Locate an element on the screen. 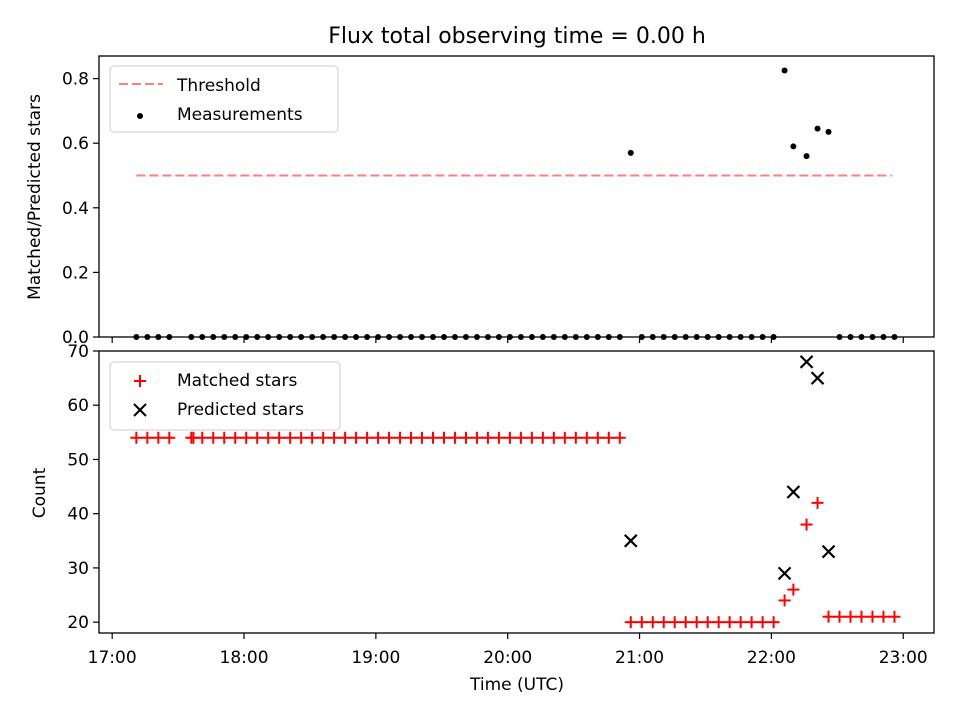  x-tick-label: 20:00 is located at coordinates (507, 658).